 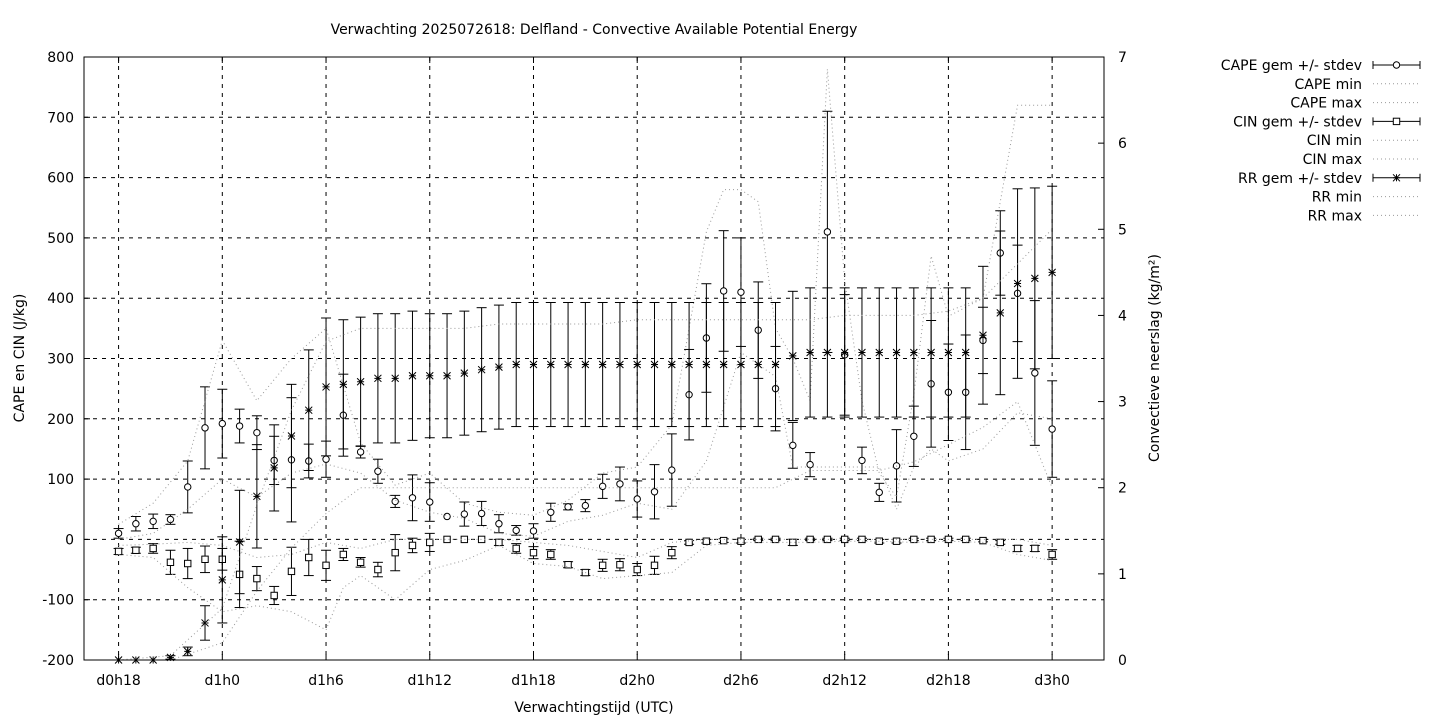 What do you see at coordinates (326, 681) in the screenshot?
I see `x-tick-label: d1h6` at bounding box center [326, 681].